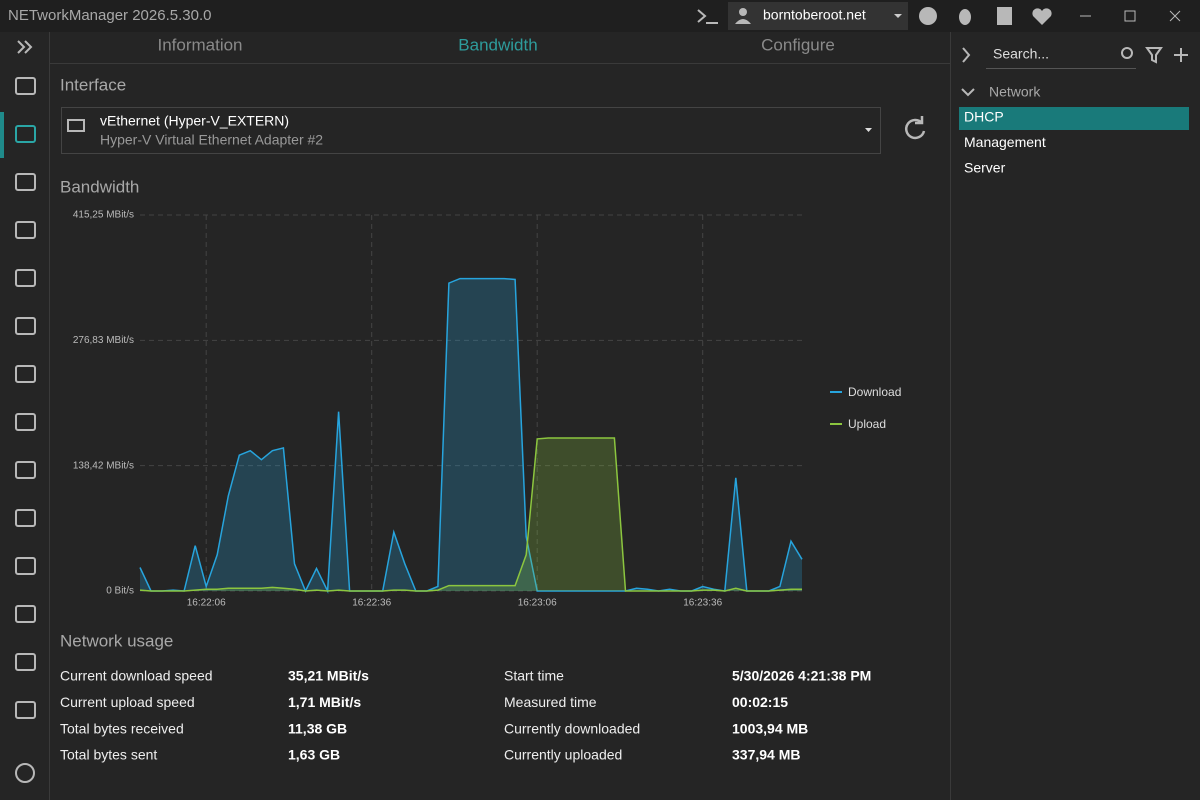 This screenshot has height=800, width=1200. I want to click on usage-value: 5/30/2026 4:21:38 PM, so click(801, 676).